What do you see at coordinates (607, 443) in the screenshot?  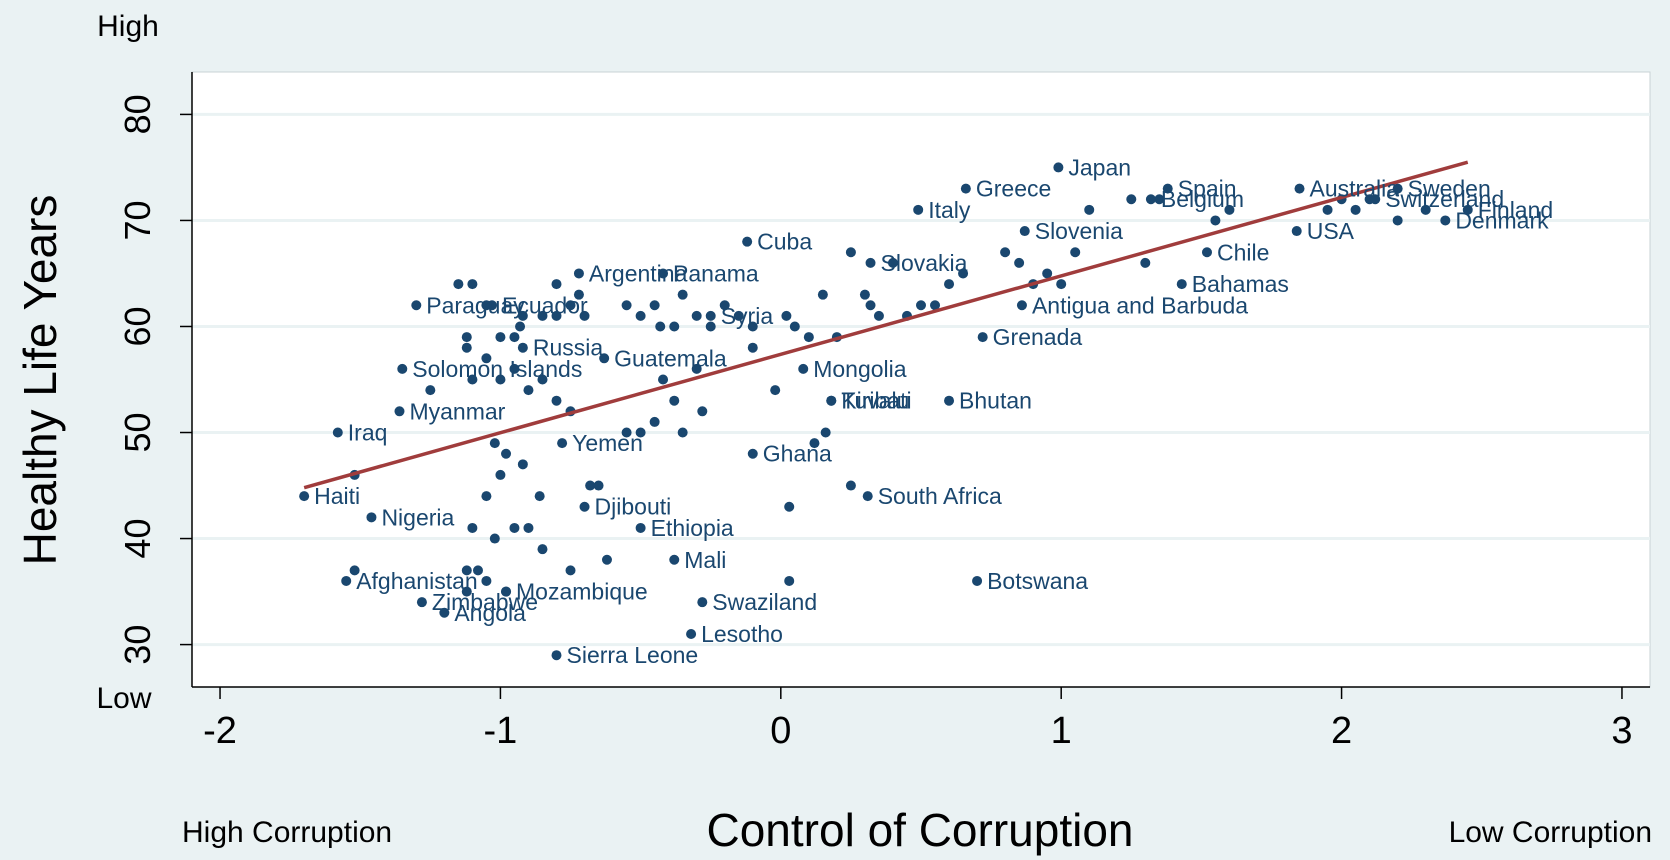 I see `point-label: Yemen` at bounding box center [607, 443].